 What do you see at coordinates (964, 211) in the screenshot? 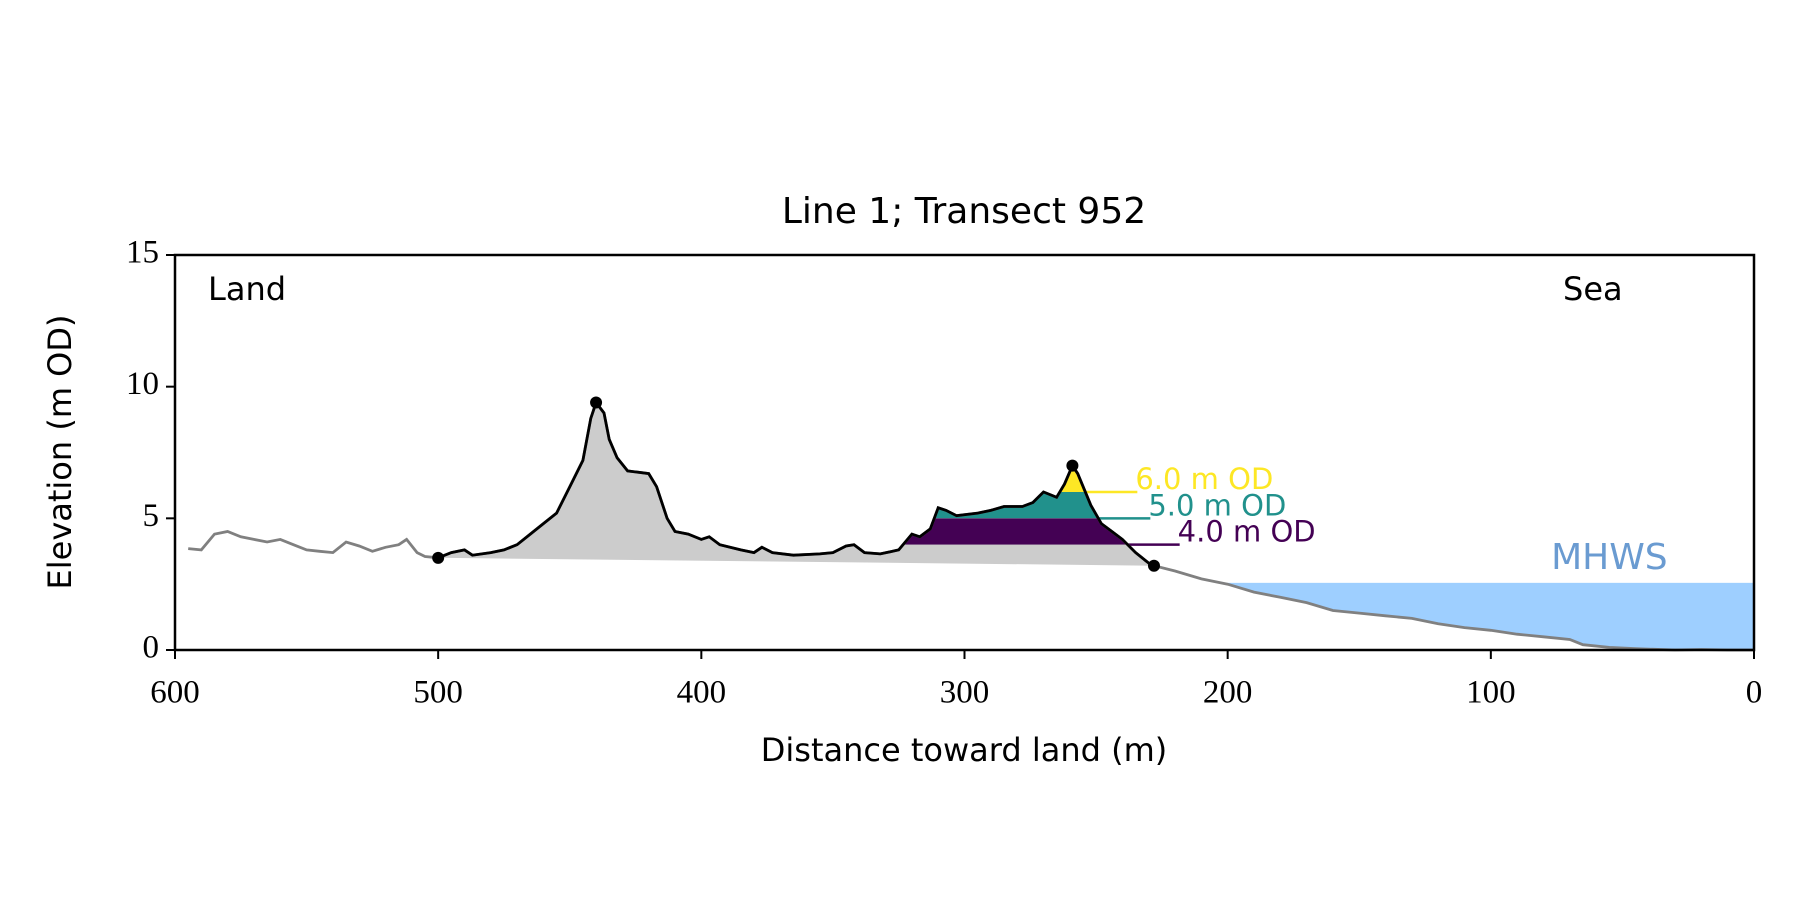
I see `chart-title: Line 1; Transect 952` at bounding box center [964, 211].